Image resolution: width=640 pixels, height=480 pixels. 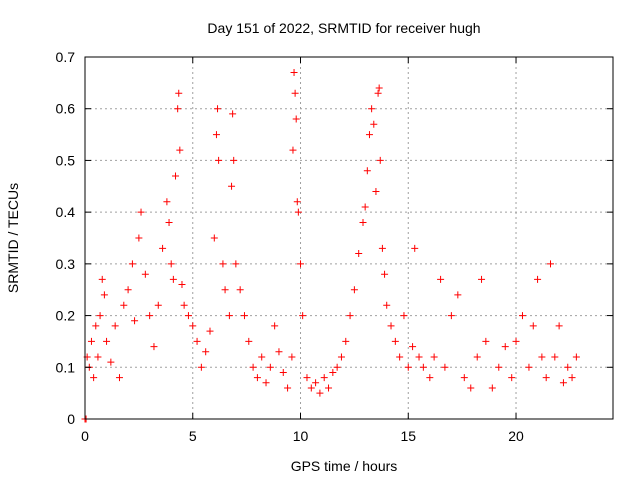 I want to click on y-tick-label: 0.2, so click(x=66, y=316).